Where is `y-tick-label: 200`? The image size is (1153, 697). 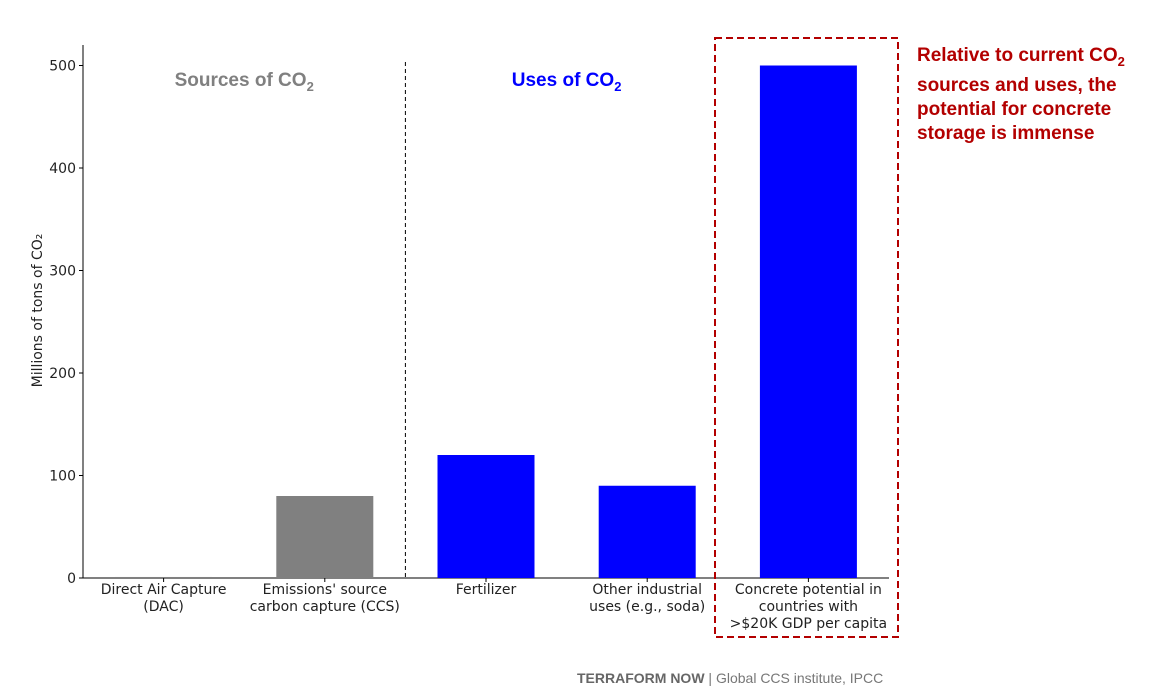
y-tick-label: 200 is located at coordinates (62, 374).